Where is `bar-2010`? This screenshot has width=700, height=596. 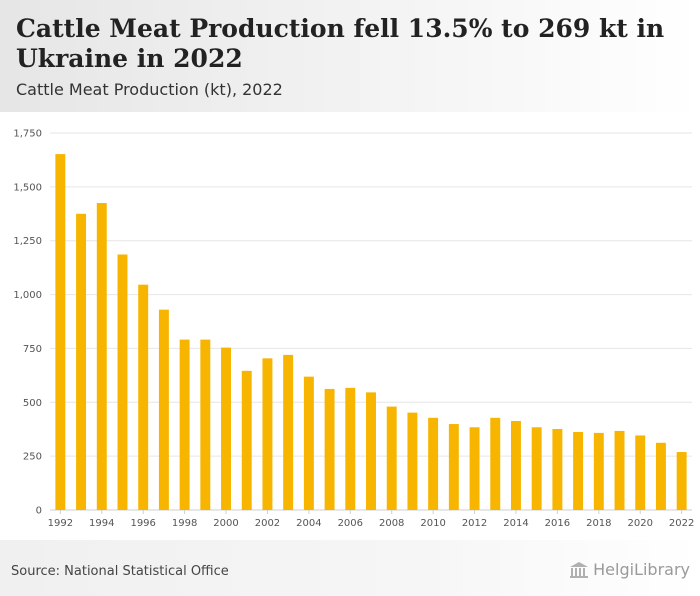 bar-2010 is located at coordinates (433, 463).